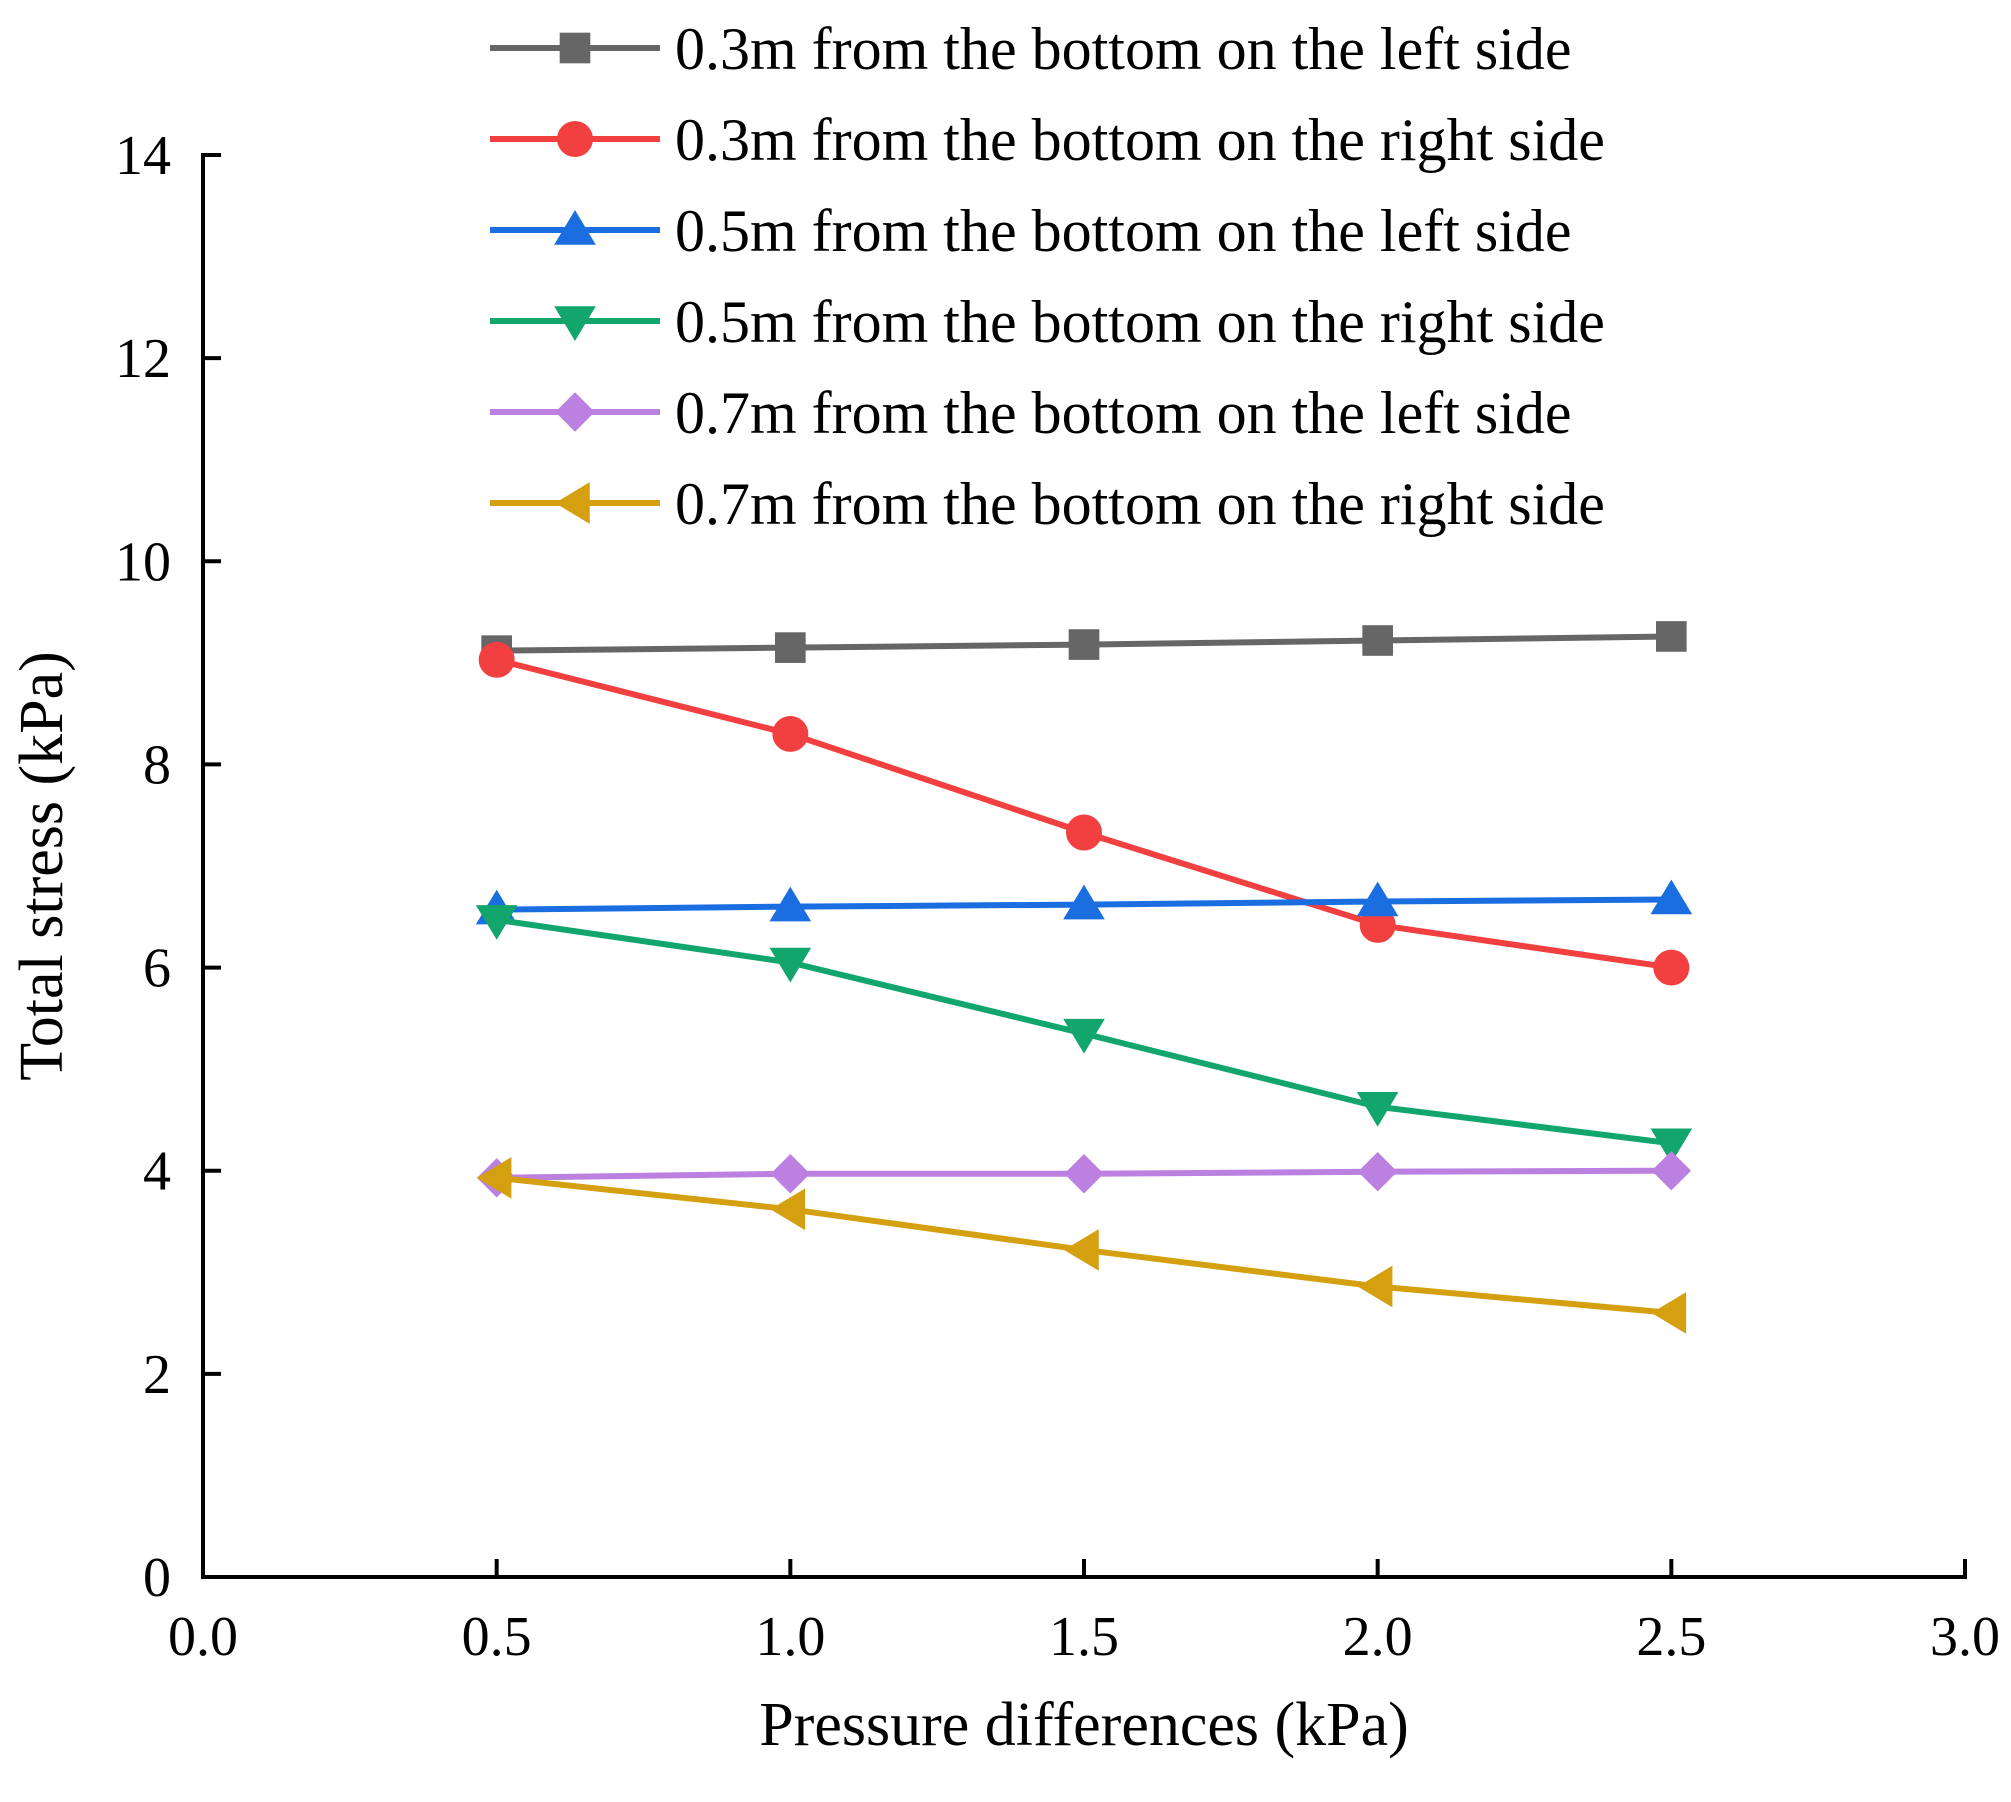 This screenshot has width=2011, height=1802. What do you see at coordinates (143, 156) in the screenshot?
I see `y-tick-label: 14` at bounding box center [143, 156].